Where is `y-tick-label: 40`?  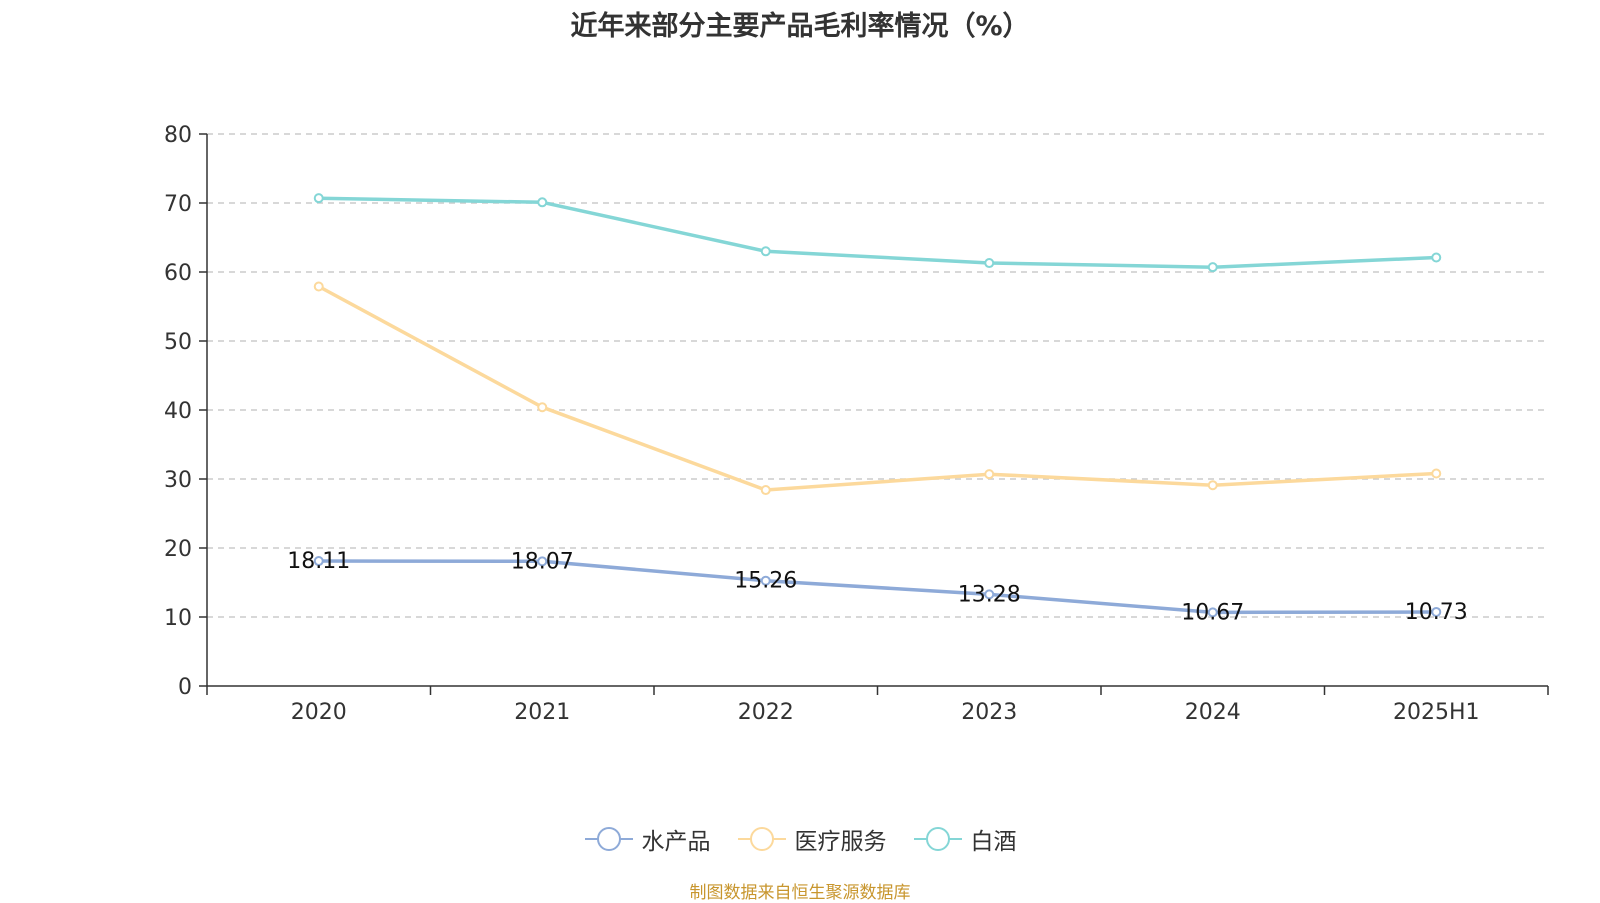
y-tick-label: 40 is located at coordinates (178, 411).